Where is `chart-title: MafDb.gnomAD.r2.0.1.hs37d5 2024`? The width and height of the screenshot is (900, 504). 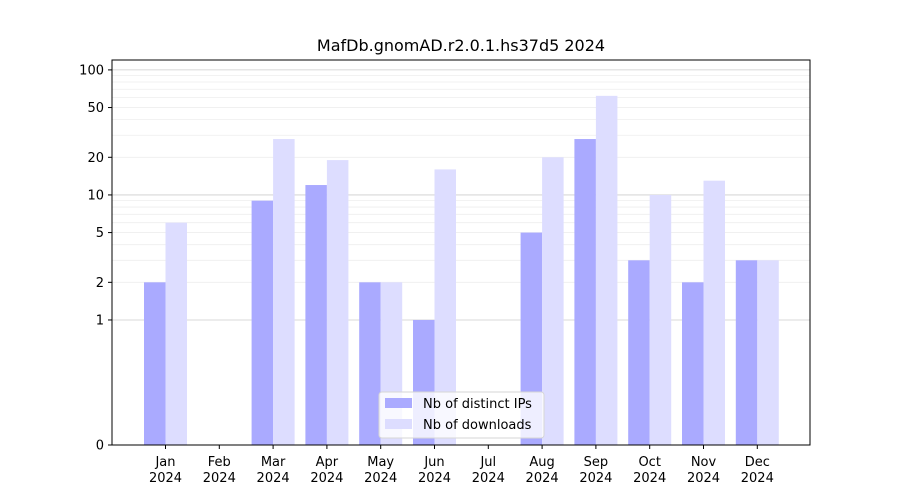 chart-title: MafDb.gnomAD.r2.0.1.hs37d5 2024 is located at coordinates (461, 45).